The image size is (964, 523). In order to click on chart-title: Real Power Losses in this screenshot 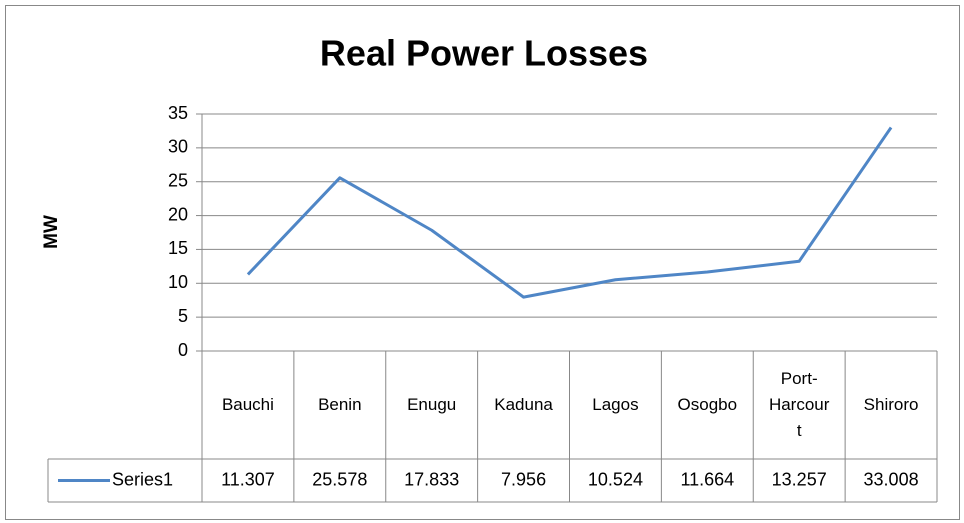, I will do `click(484, 53)`.